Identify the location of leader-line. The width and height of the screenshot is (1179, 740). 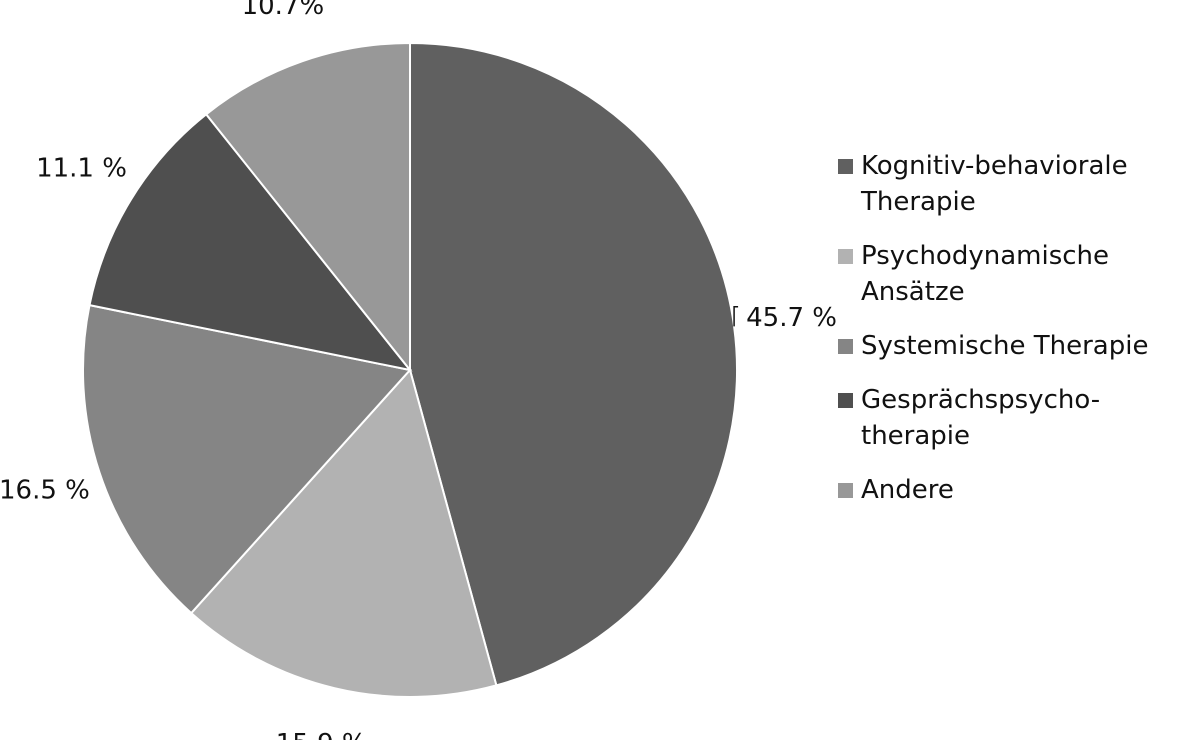
(736, 316).